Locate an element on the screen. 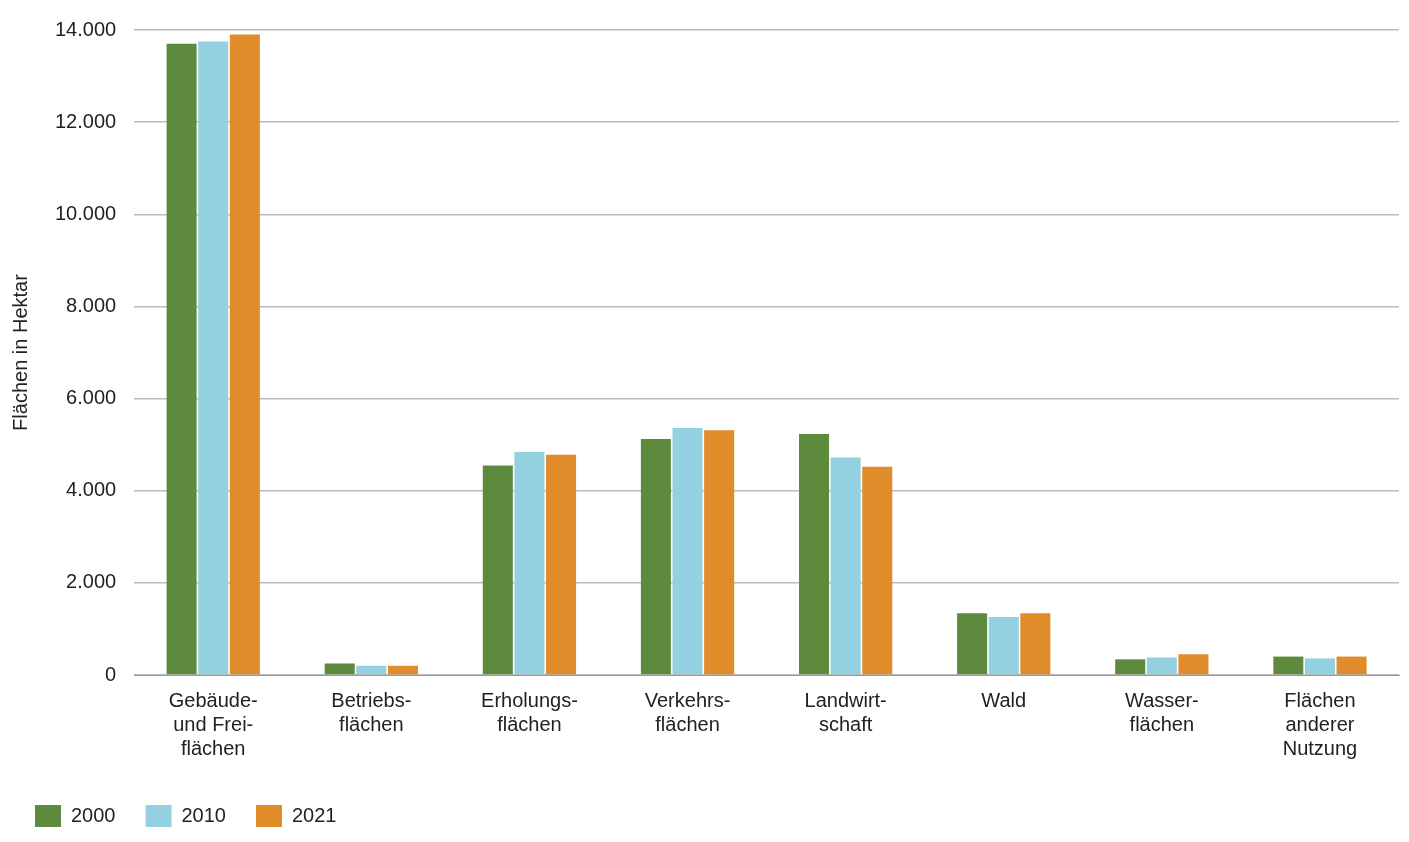 The width and height of the screenshot is (1409, 842). y-tick-label: 0 is located at coordinates (111, 673).